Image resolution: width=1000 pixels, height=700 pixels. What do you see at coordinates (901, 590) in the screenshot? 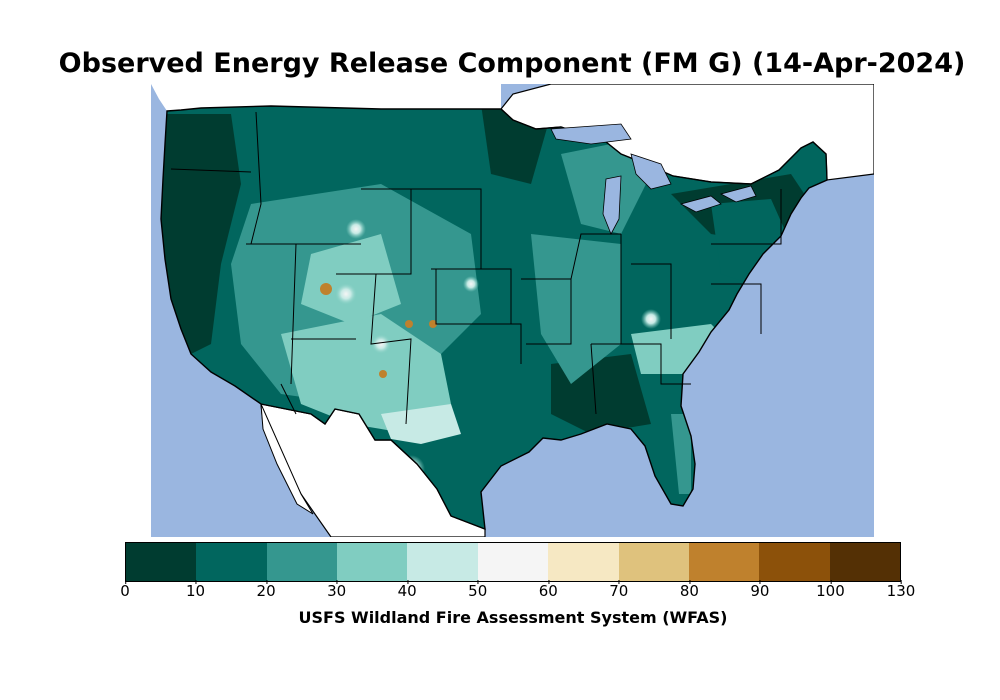
I see `colorbar-tick-label: 130` at bounding box center [901, 590].